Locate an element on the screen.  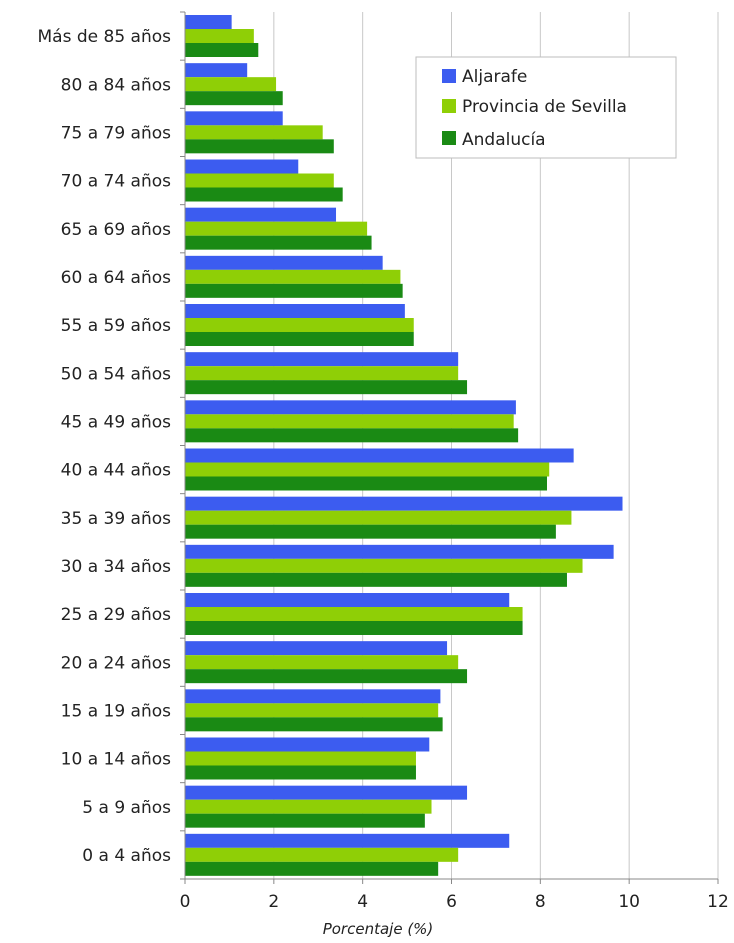
x-tick-label: 4 is located at coordinates (362, 902).